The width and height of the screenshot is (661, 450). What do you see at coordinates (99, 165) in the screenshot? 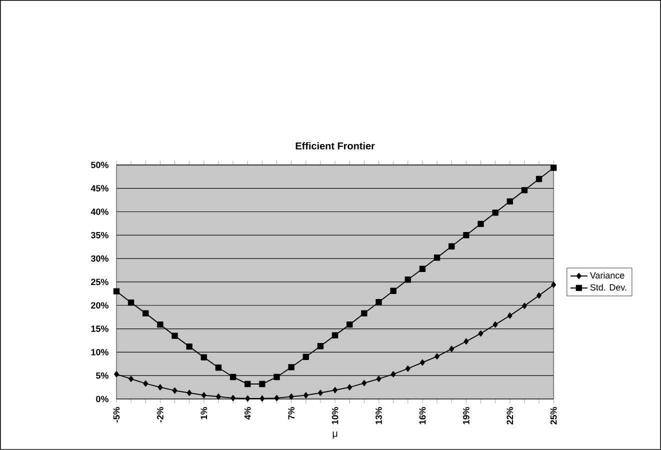
I see `y-tick-label: 50%` at bounding box center [99, 165].